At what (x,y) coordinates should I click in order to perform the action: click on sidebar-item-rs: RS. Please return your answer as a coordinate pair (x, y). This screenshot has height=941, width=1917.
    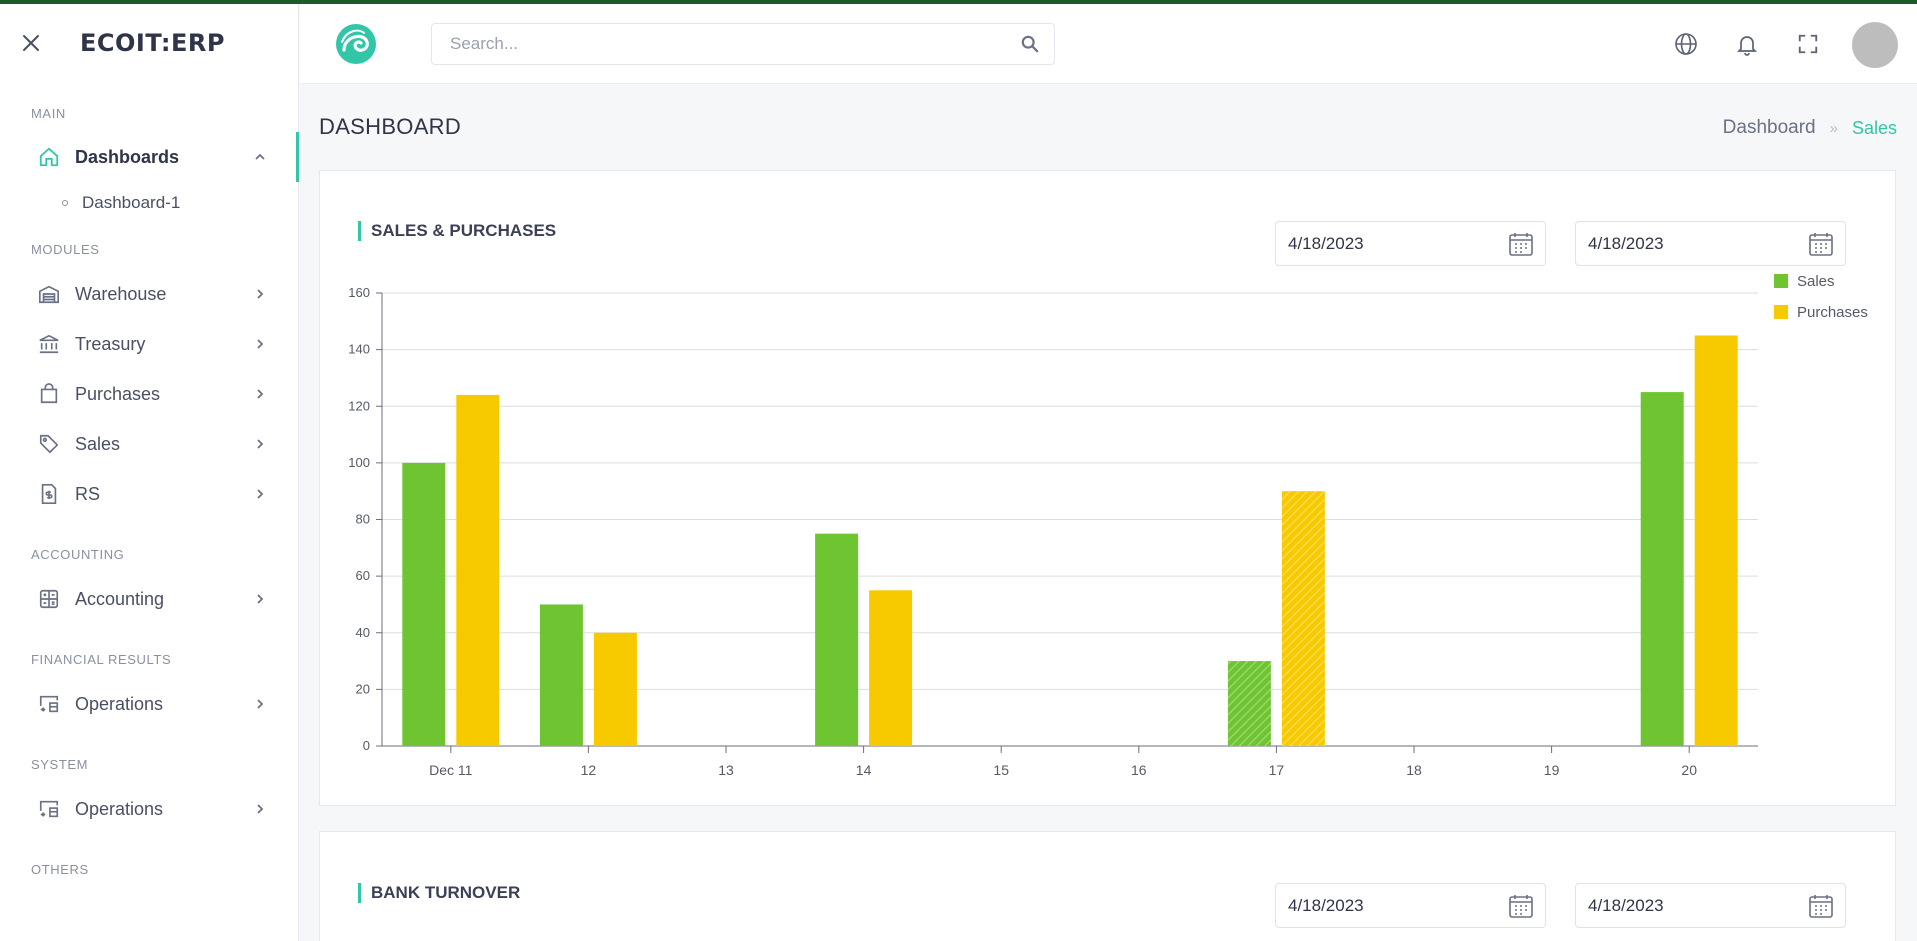
    Looking at the image, I should click on (149, 494).